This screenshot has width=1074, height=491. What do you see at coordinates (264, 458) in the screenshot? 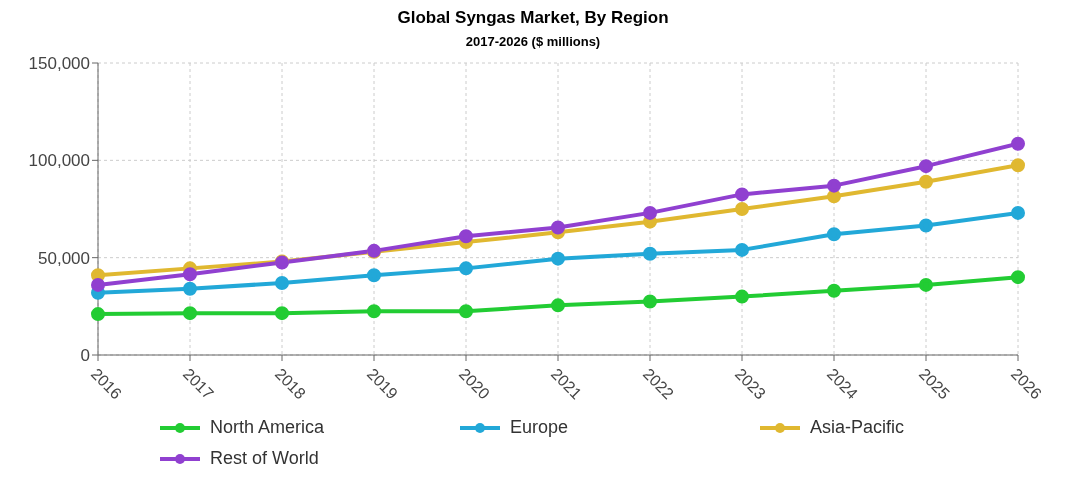
I see `legend-label: Rest of World` at bounding box center [264, 458].